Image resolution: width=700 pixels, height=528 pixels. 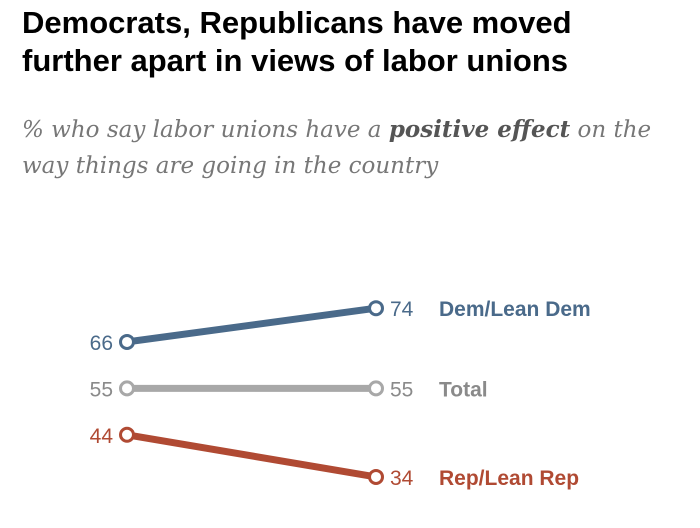 What do you see at coordinates (102, 436) in the screenshot?
I see `value-label-rep-lean-rep-start: 44` at bounding box center [102, 436].